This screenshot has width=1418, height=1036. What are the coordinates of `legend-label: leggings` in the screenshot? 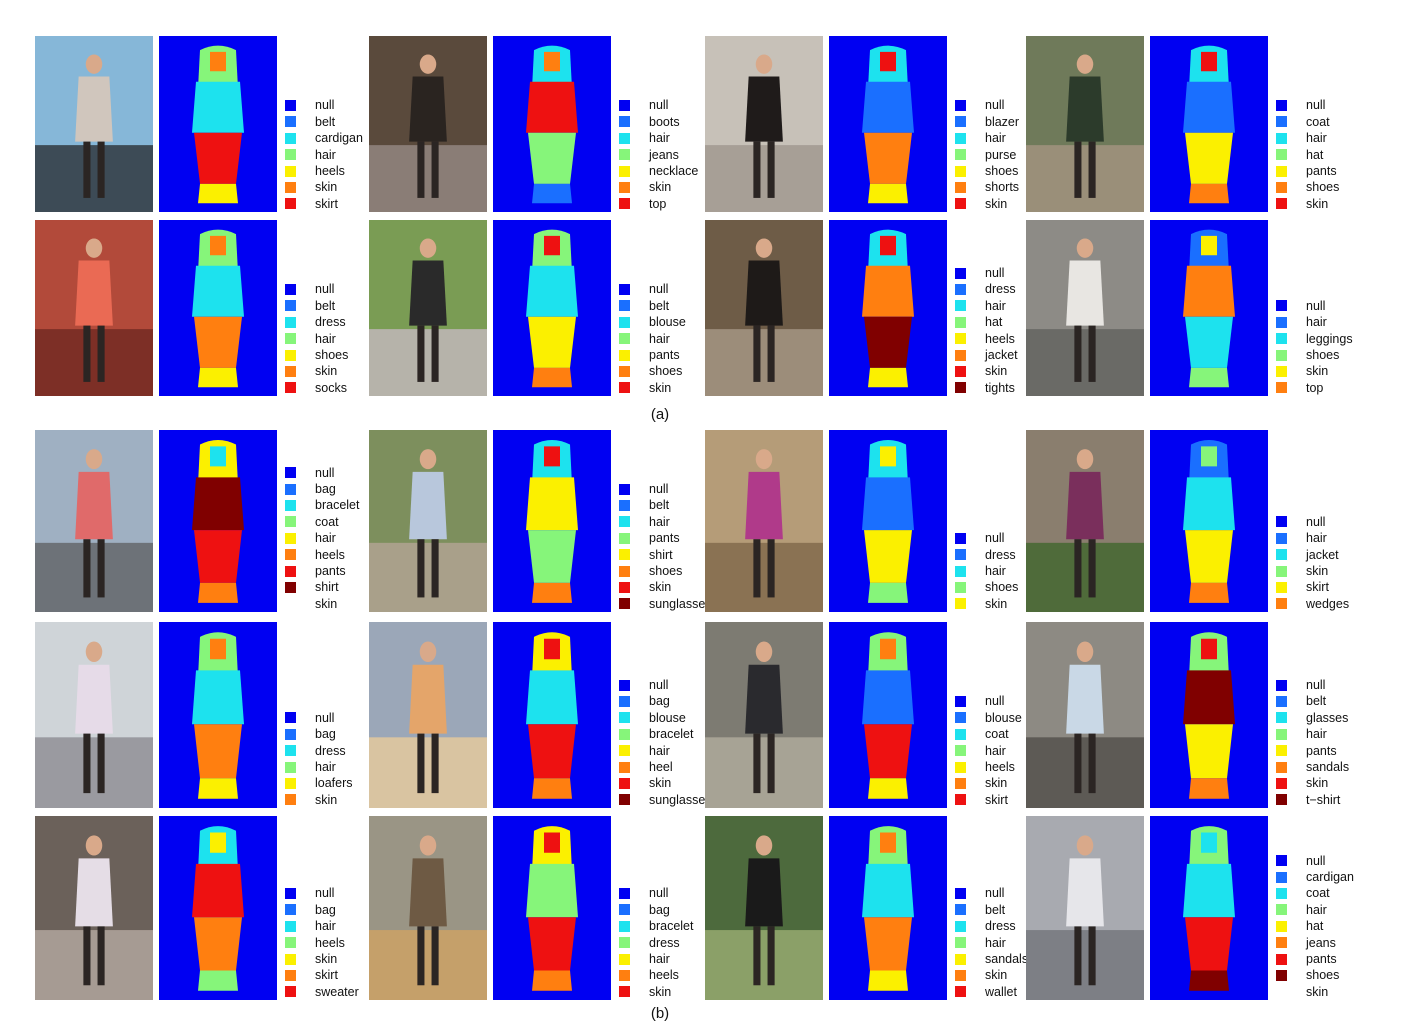 It's located at (1329, 338).